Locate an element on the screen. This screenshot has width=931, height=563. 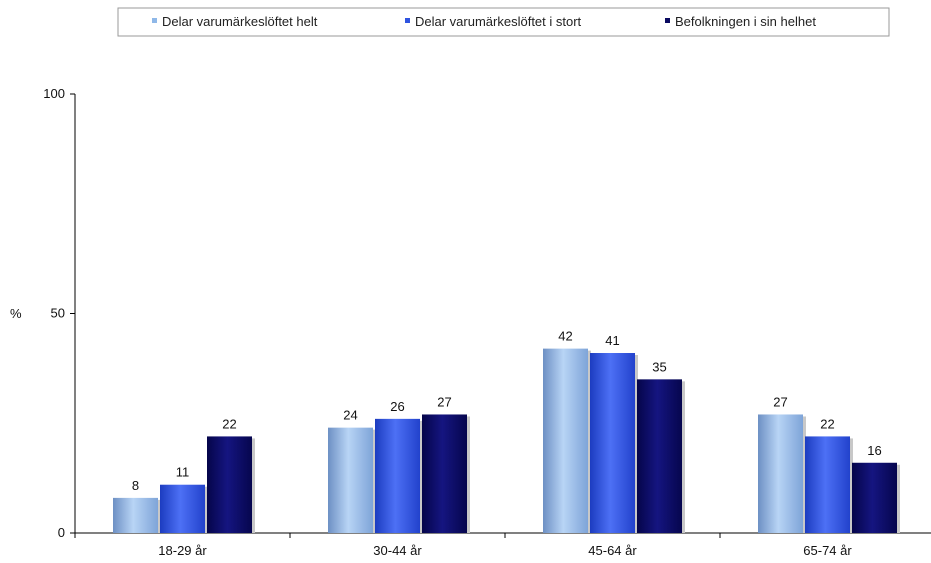
legend-label: Delar varumärkeslöftet helt is located at coordinates (240, 21).